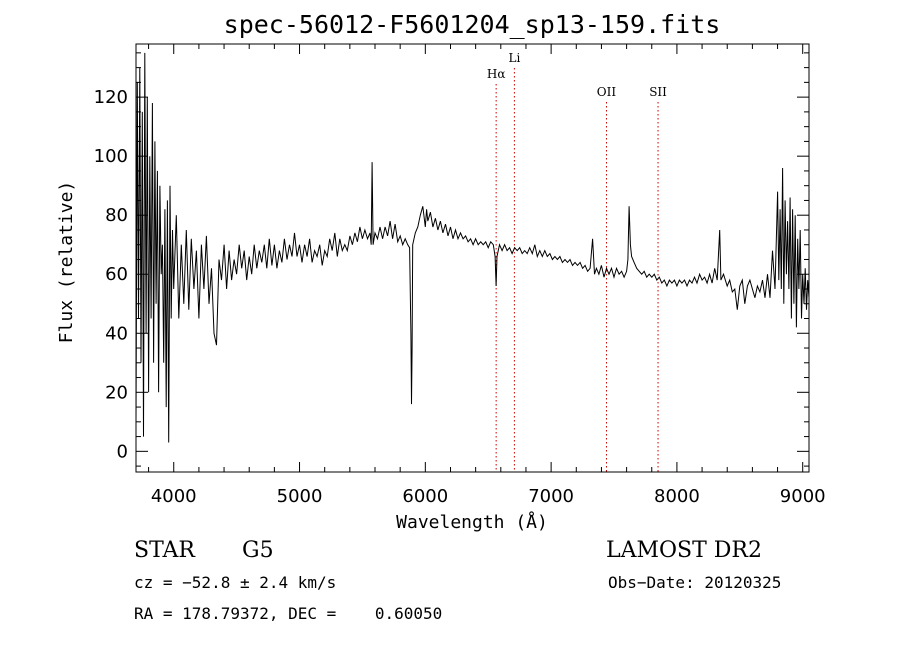  What do you see at coordinates (288, 613) in the screenshot?
I see `ra-dec-coordinates: RA = 178.79372, DEC = 0.60050` at bounding box center [288, 613].